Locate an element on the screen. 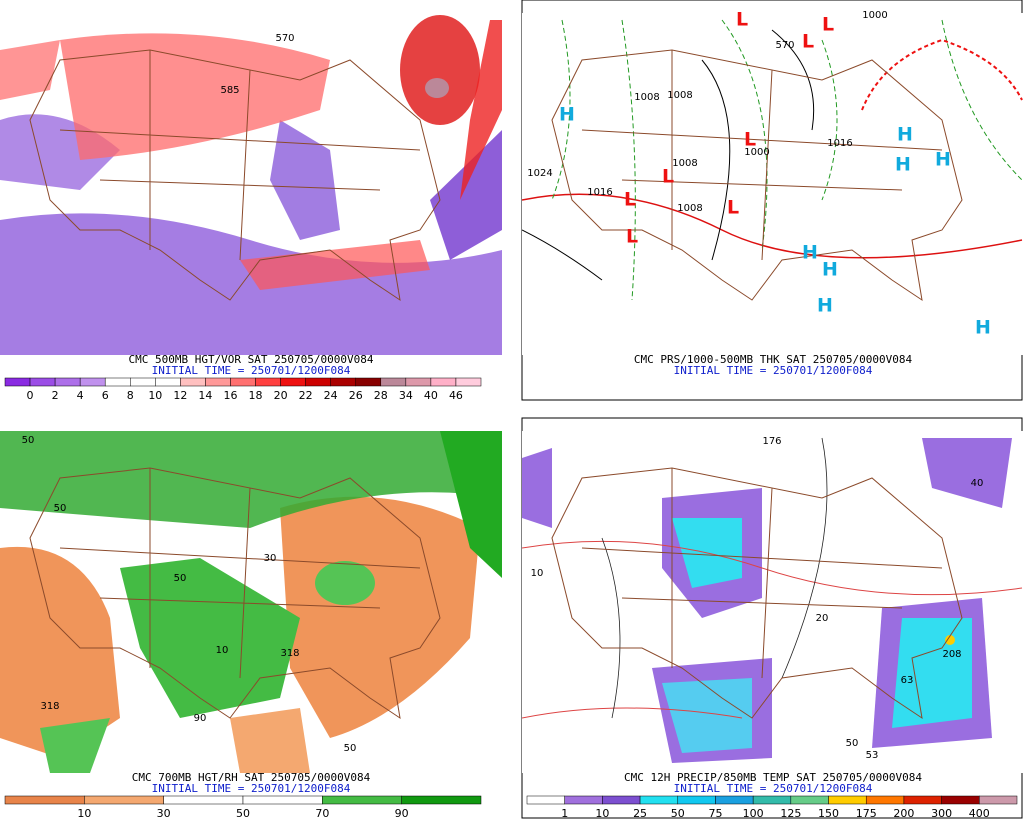  colorbar-label: 8 is located at coordinates (130, 395).